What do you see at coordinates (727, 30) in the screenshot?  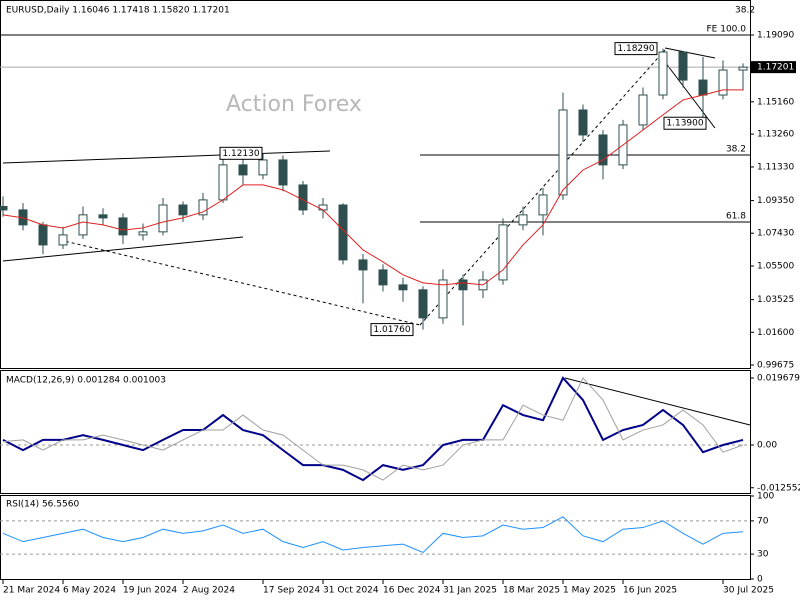 I see `level-label: FE 100.0` at bounding box center [727, 30].